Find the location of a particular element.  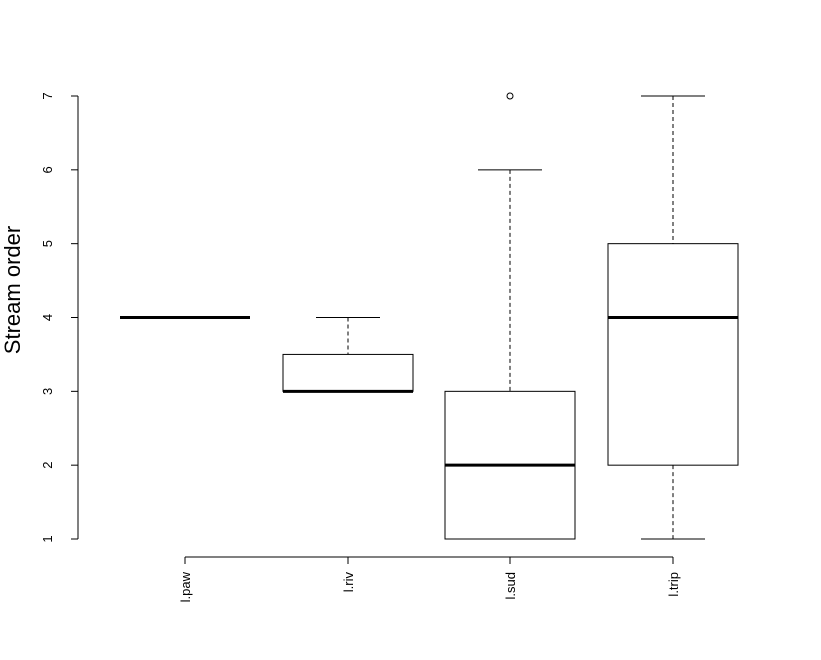

y-axis: 1 2 3 4 5 6 7 is located at coordinates (59, 317).